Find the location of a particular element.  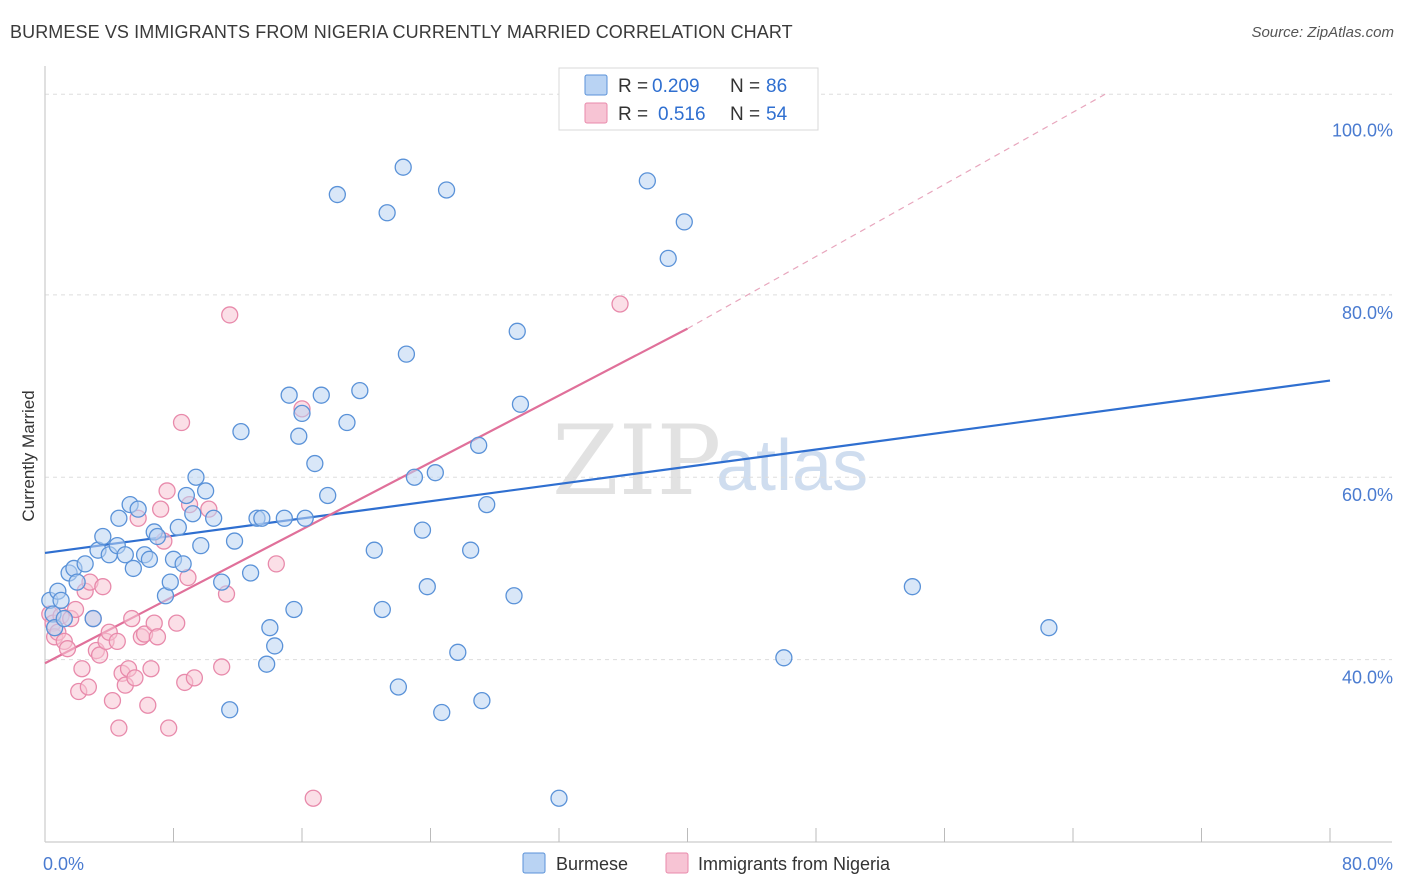

y-tick-label: 100.0% is located at coordinates (1362, 130).